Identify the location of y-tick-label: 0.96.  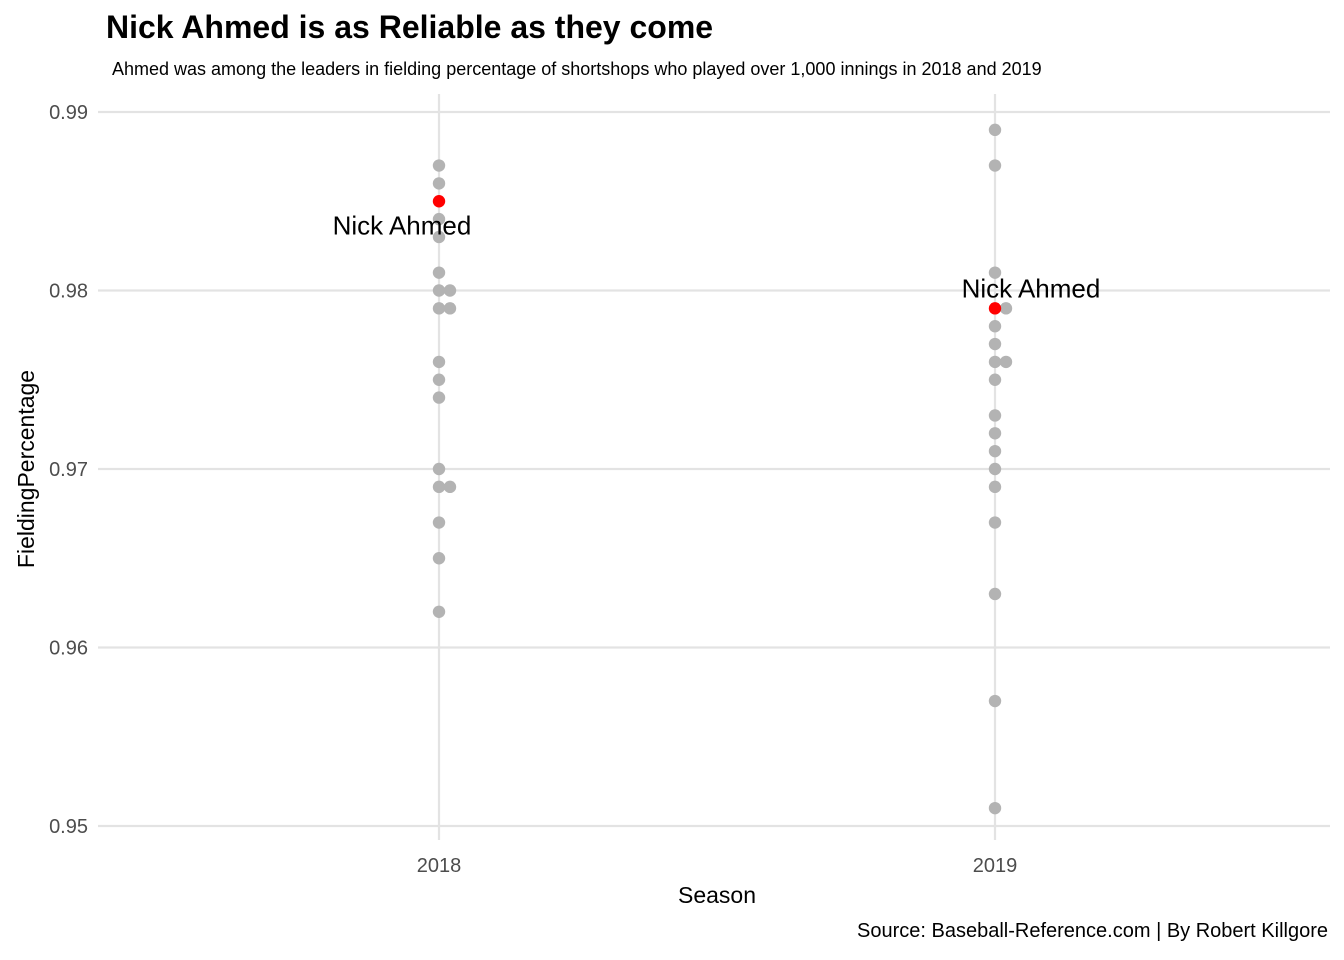
(68, 649).